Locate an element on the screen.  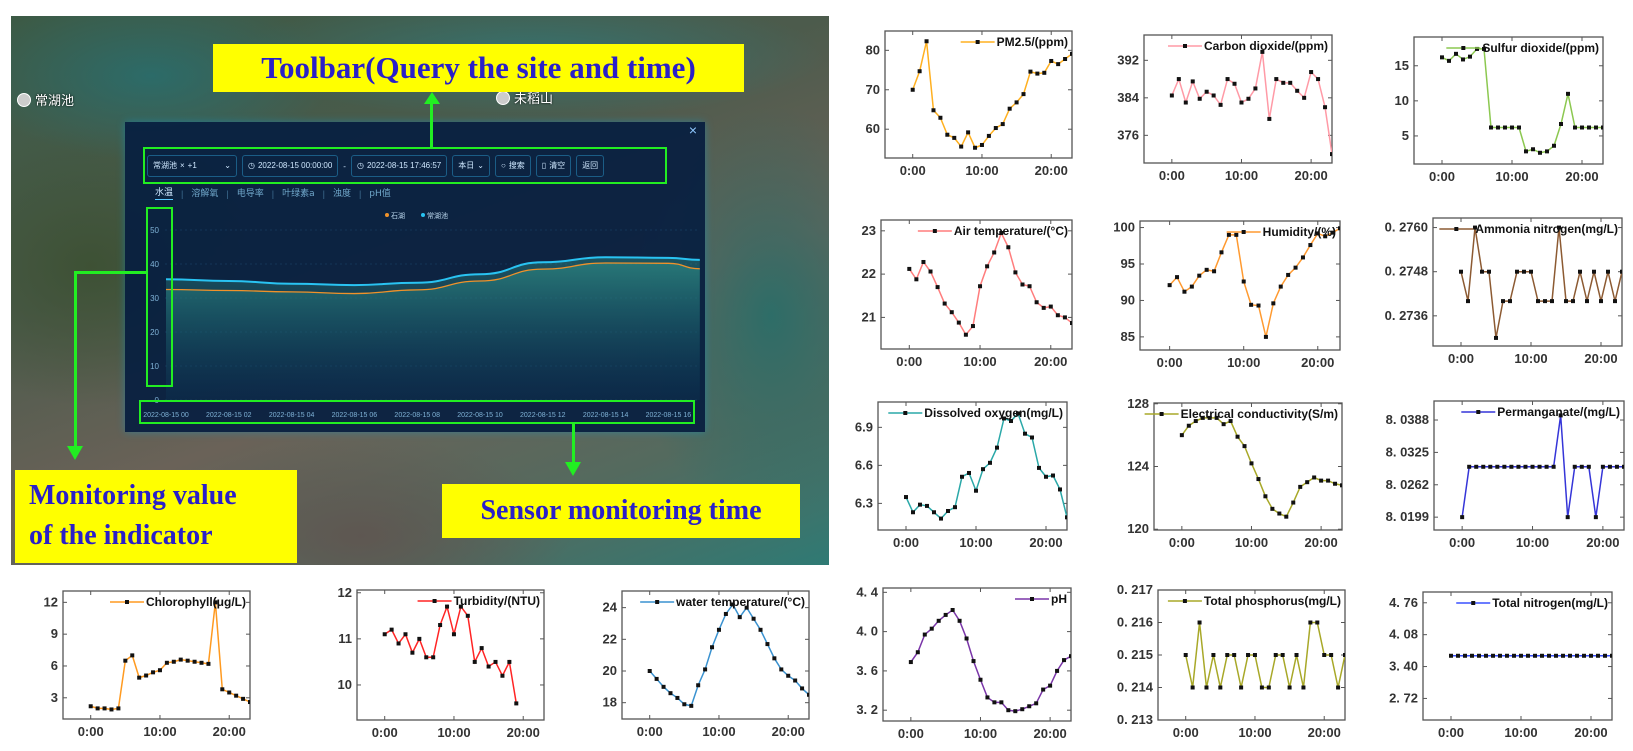
tab-4: 浊度 is located at coordinates (341, 193).